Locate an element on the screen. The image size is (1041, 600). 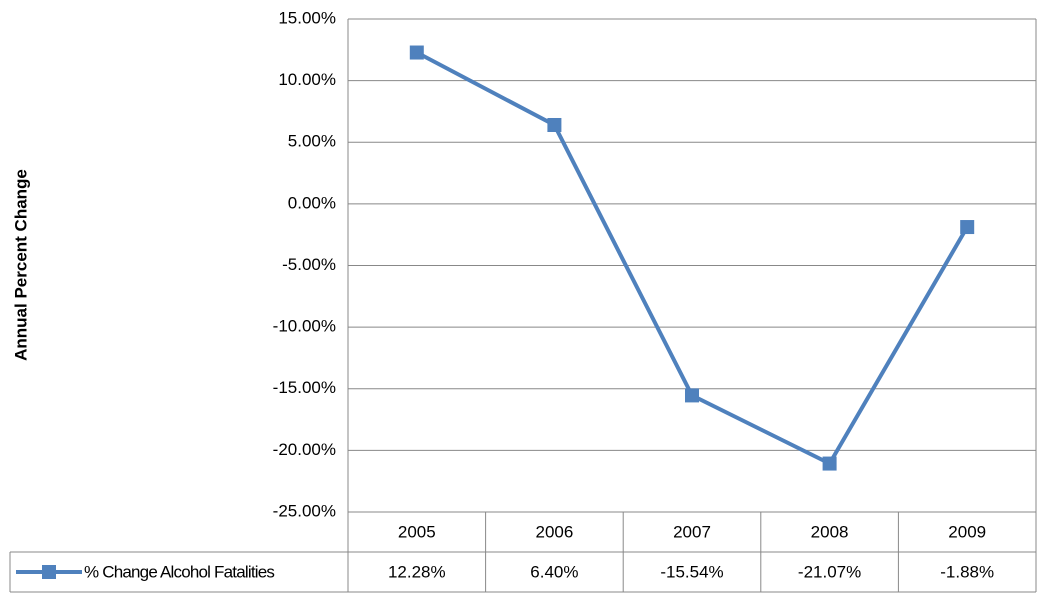
y-axis-label: Annual Percent Change is located at coordinates (20, 265).